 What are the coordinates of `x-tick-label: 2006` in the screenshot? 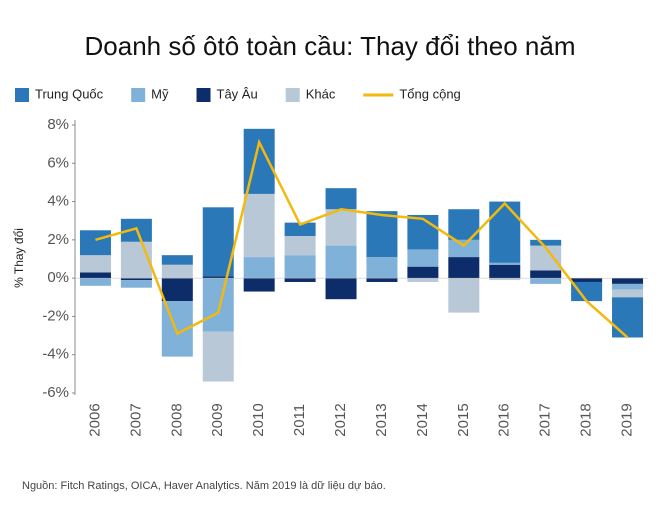 It's located at (94, 419).